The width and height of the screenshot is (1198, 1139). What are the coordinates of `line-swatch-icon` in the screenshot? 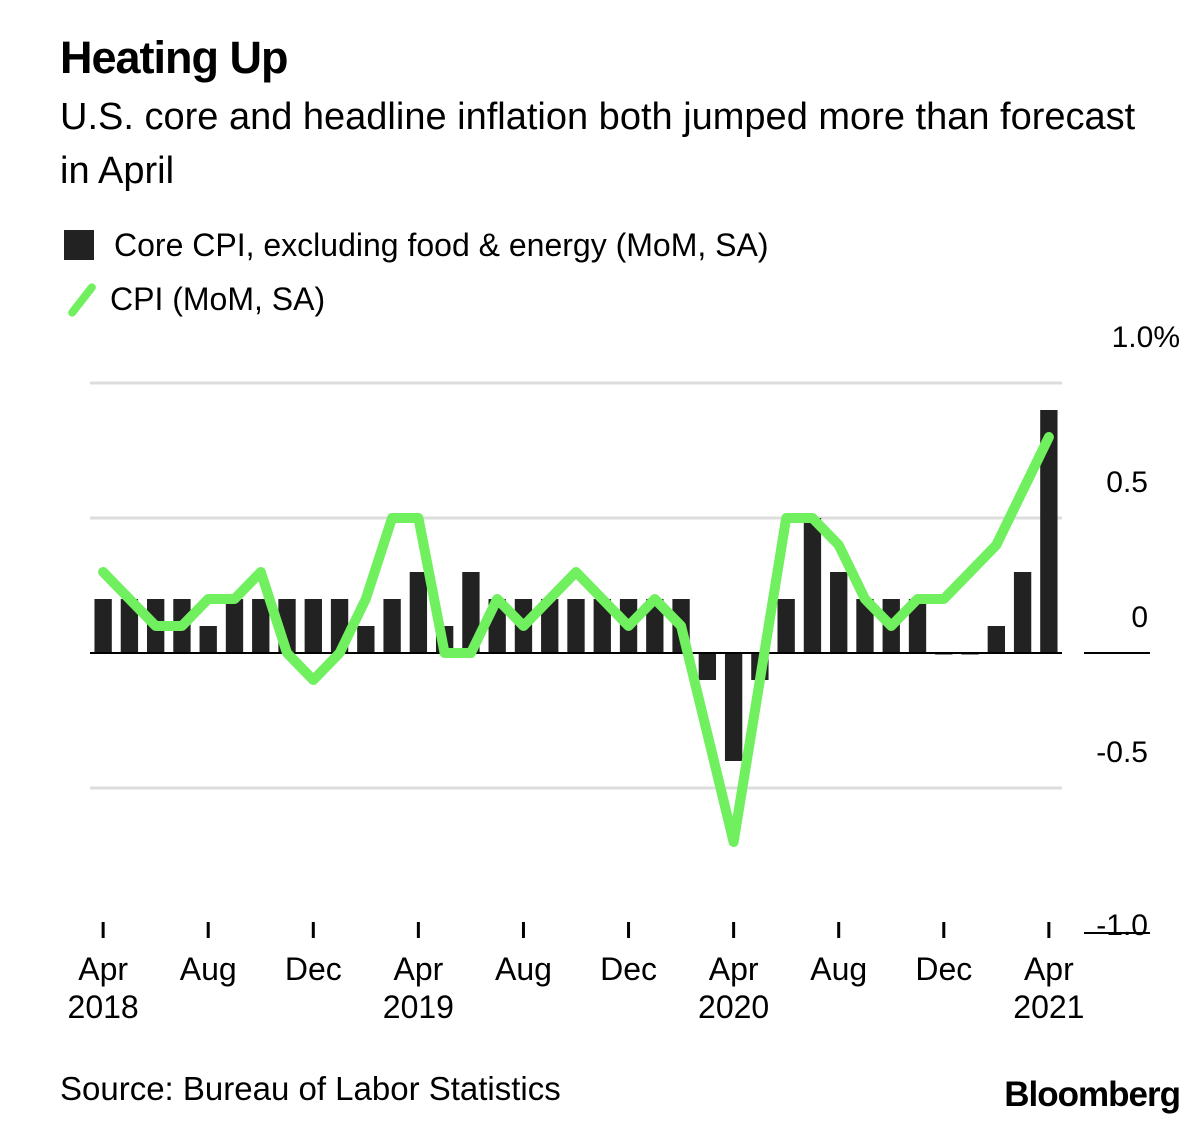 It's located at (75, 299).